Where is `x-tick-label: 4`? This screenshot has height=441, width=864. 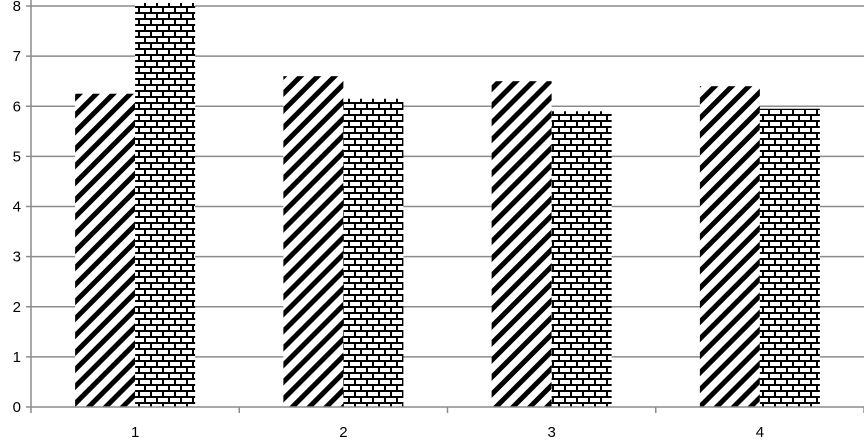
x-tick-label: 4 is located at coordinates (760, 432).